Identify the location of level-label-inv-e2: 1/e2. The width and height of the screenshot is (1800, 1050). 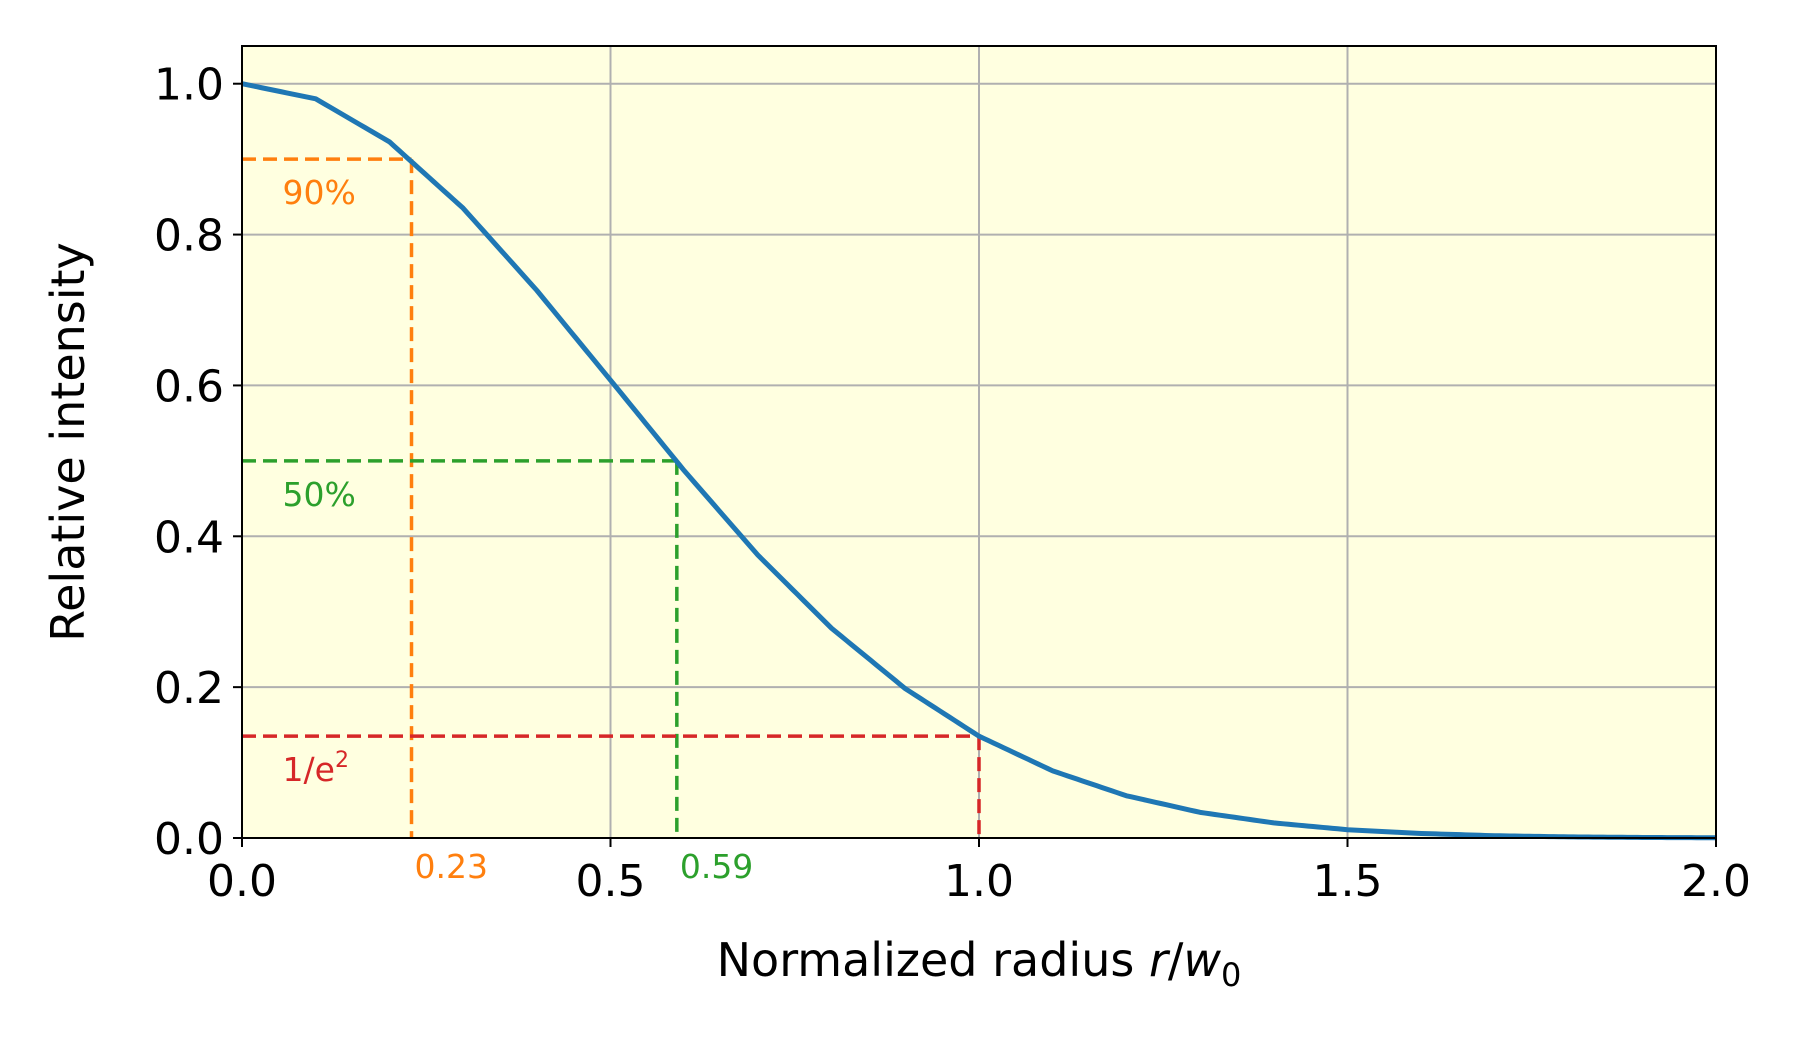
(316, 768).